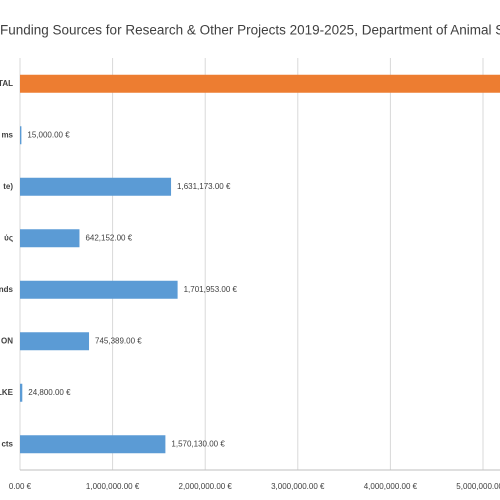 The width and height of the screenshot is (500, 500). I want to click on x-tick-label: 1,000,000.00 €, so click(113, 486).